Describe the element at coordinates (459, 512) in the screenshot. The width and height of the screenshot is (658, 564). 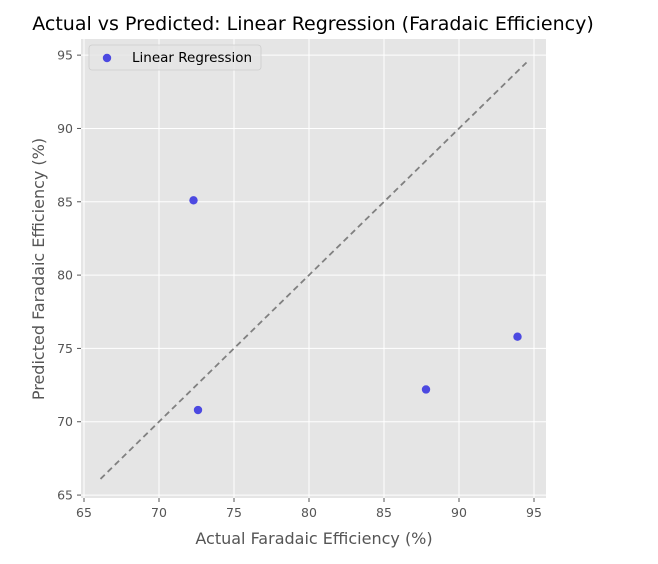
I see `x-tick-label: 90` at that location.